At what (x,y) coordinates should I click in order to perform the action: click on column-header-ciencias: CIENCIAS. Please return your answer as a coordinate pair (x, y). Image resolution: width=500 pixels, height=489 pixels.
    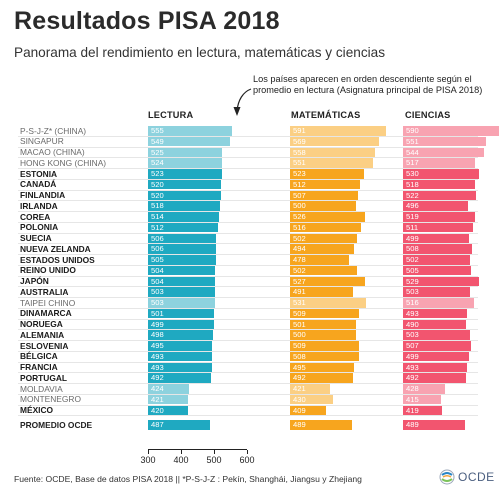
    Looking at the image, I should click on (428, 115).